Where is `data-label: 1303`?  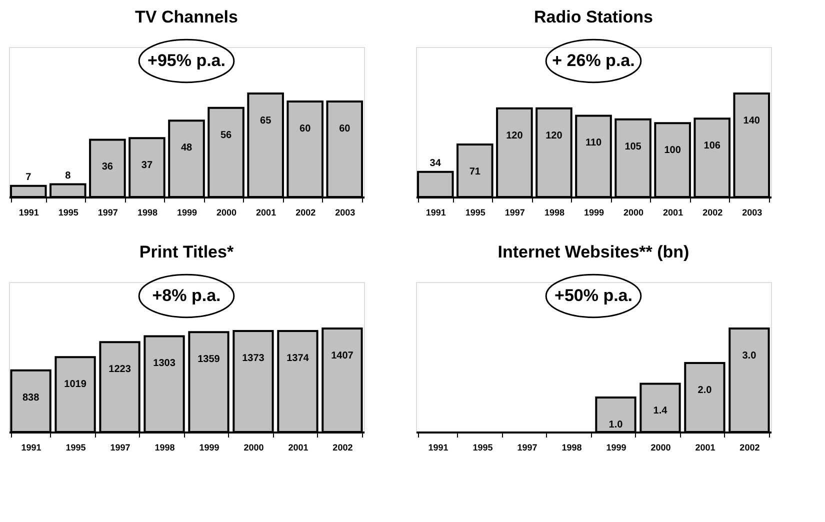
data-label: 1303 is located at coordinates (164, 364).